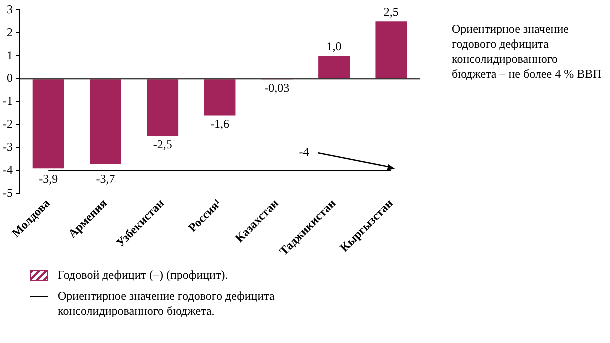 This screenshot has height=343, width=610. What do you see at coordinates (9, 78) in the screenshot?
I see `y-tick-label: 0` at bounding box center [9, 78].